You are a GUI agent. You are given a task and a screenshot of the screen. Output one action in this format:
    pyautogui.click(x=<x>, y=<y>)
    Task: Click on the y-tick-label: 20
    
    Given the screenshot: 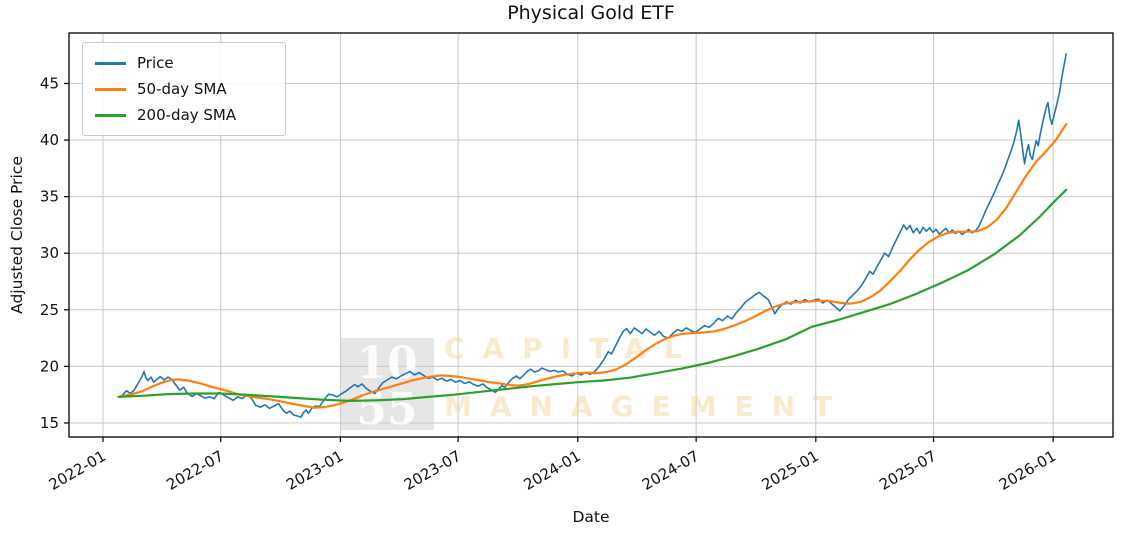 What is the action you would take?
    pyautogui.click(x=49, y=366)
    